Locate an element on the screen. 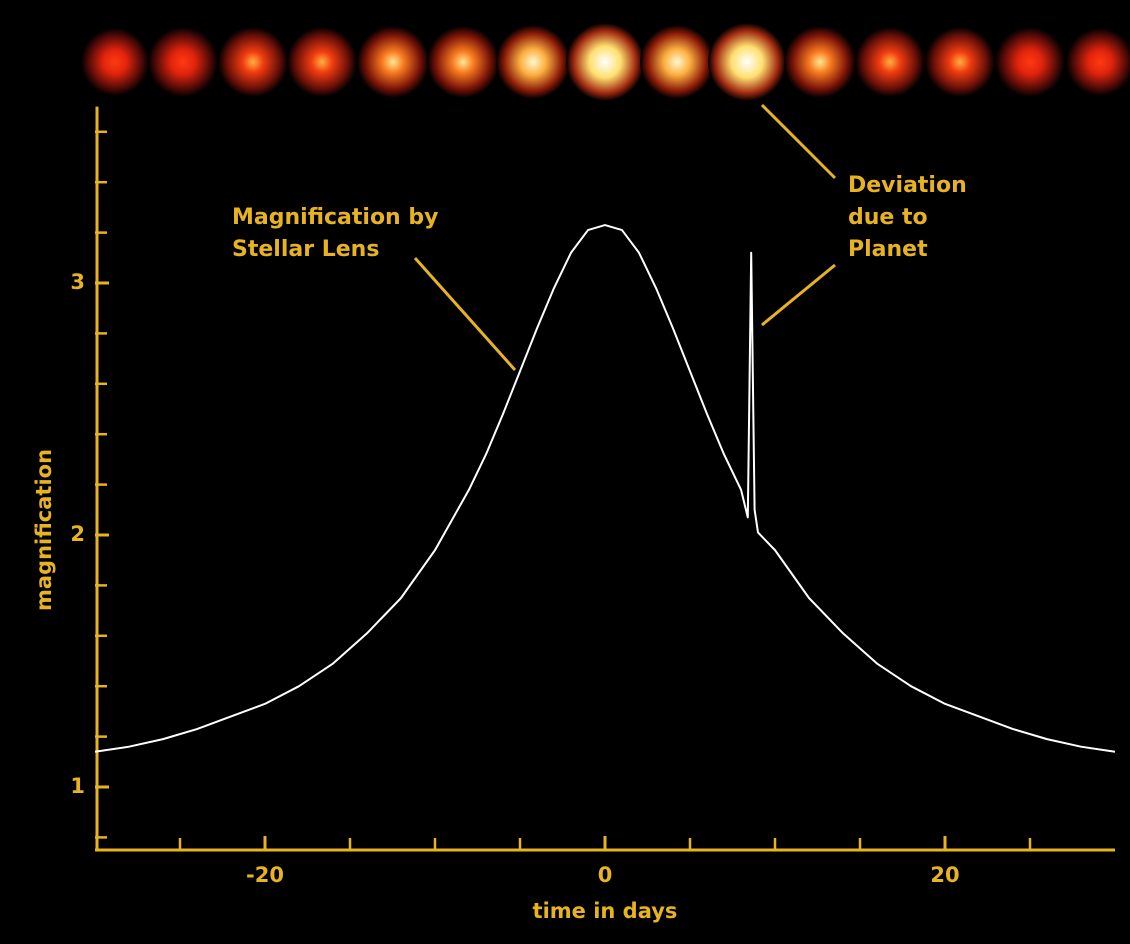  y-tick-label: 2 is located at coordinates (77, 534).